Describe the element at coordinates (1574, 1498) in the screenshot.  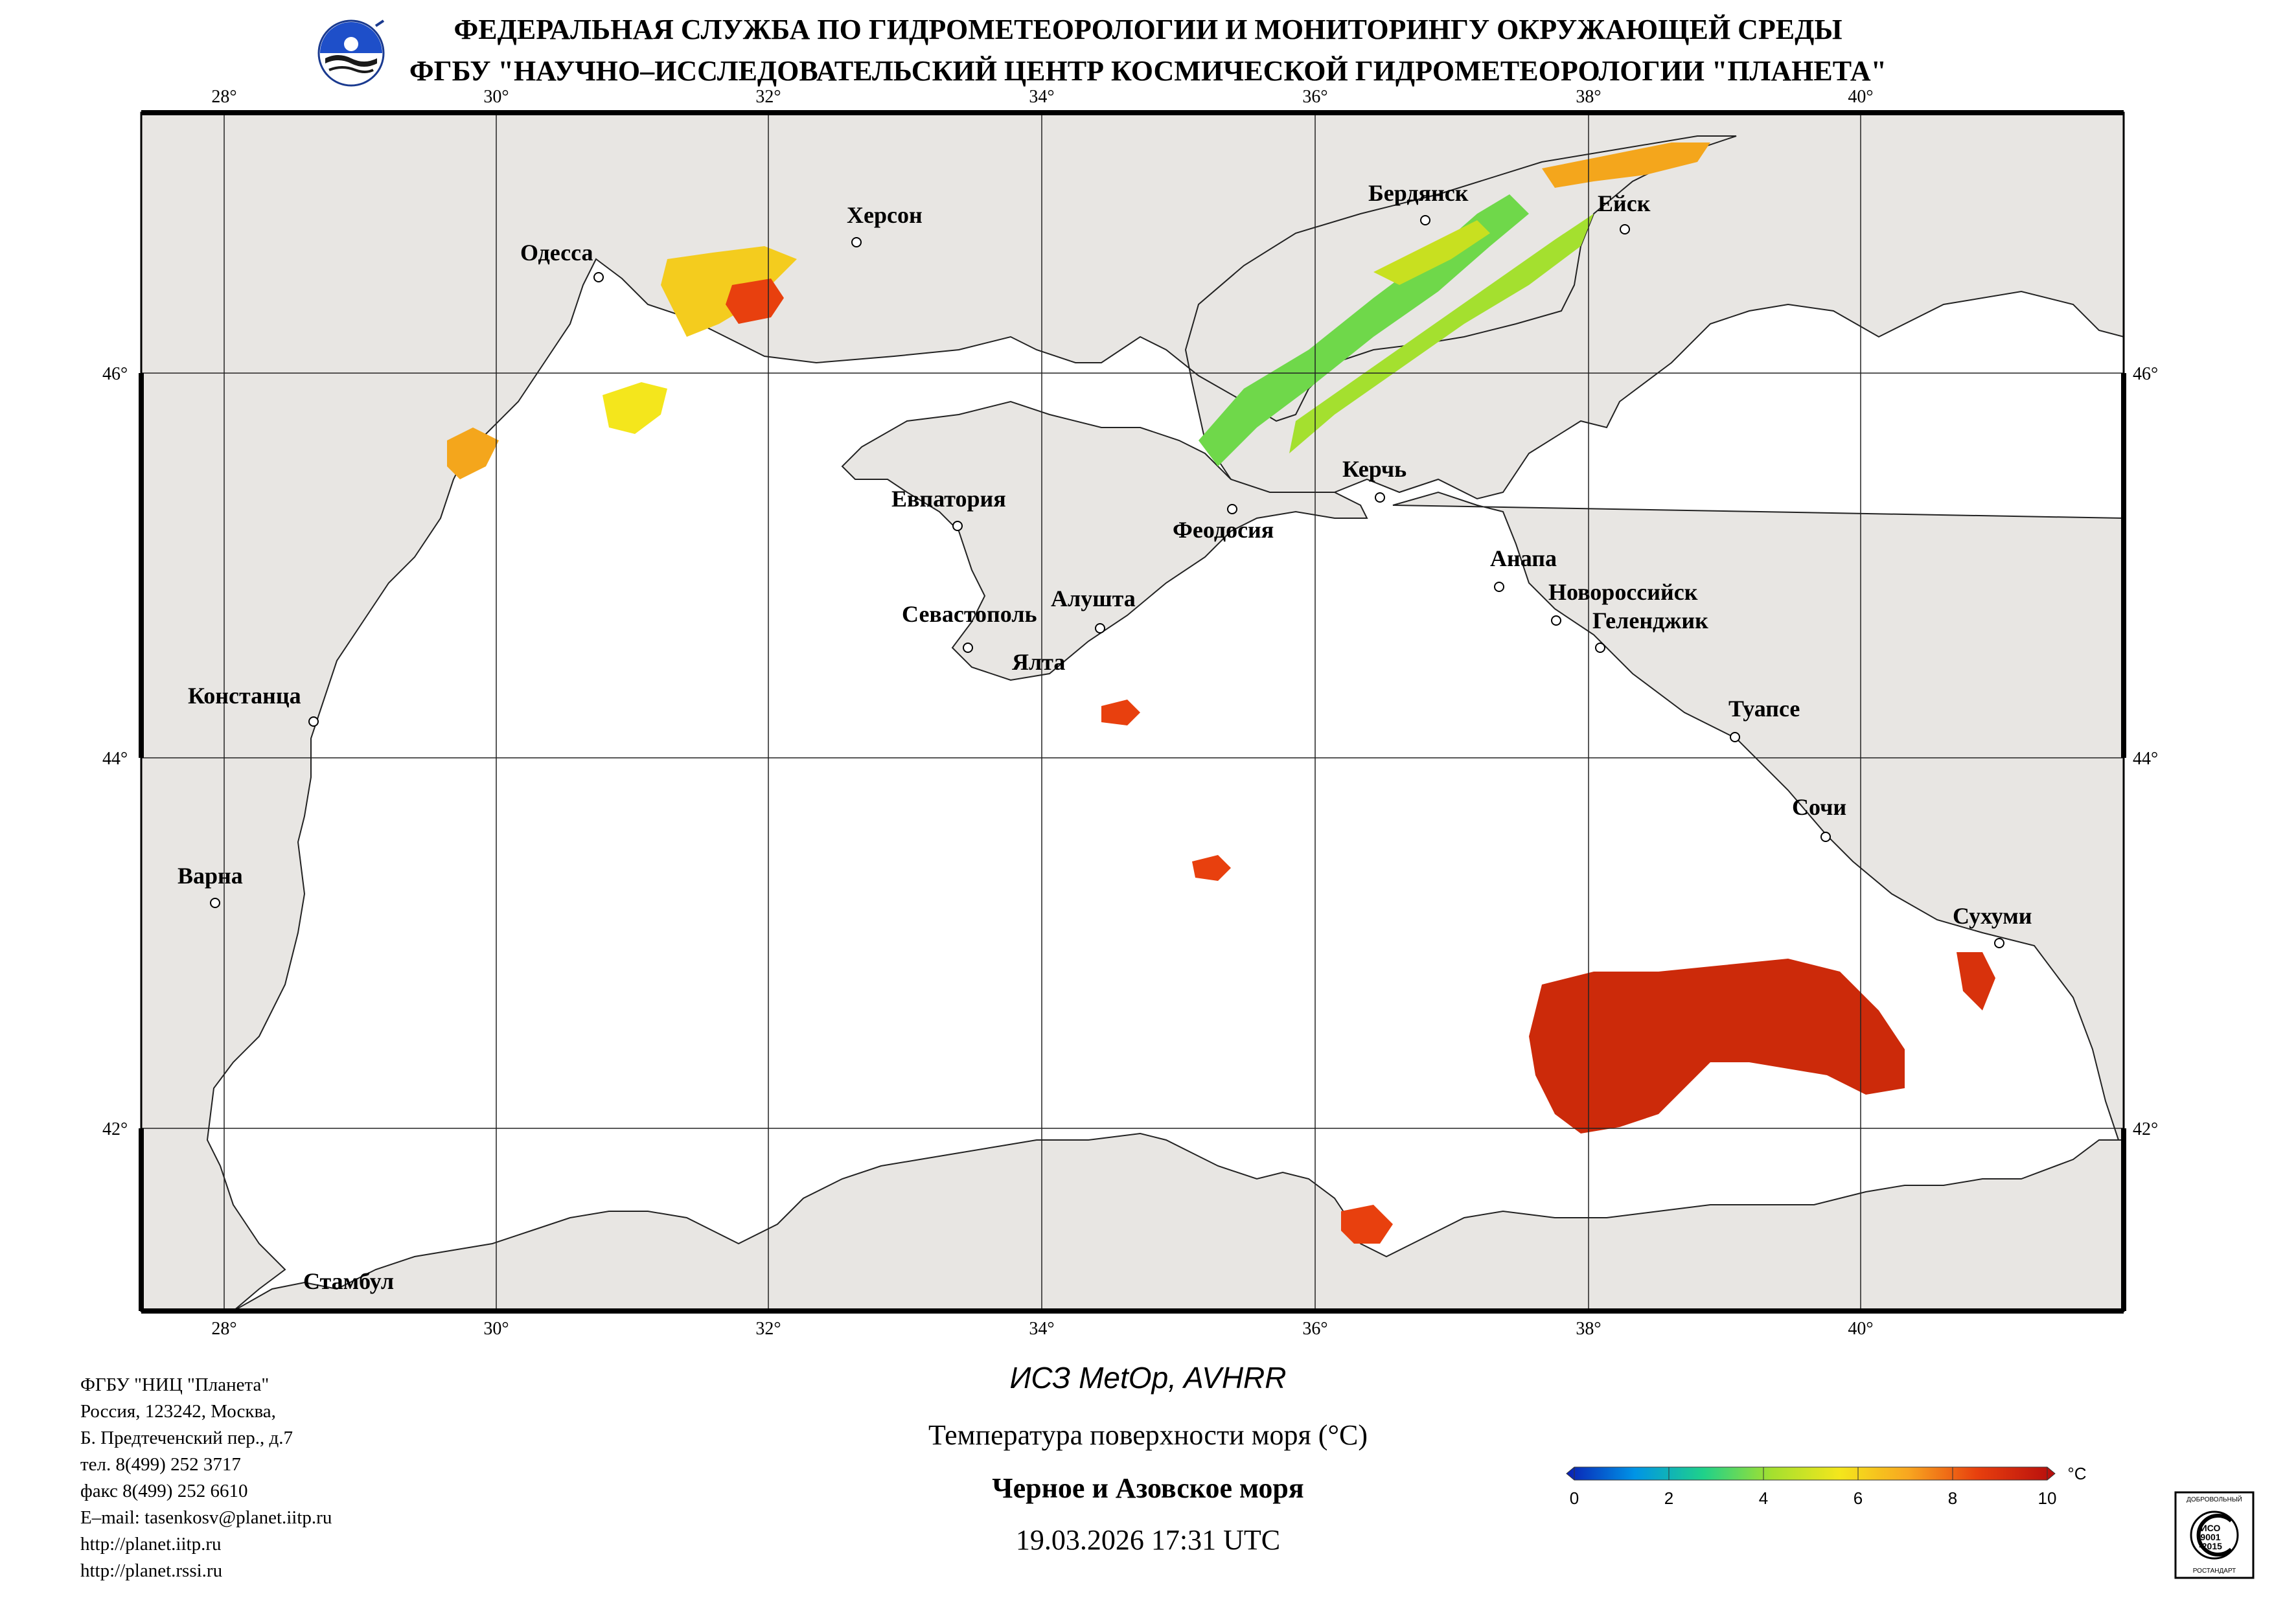
I see `colorbar-tick-label: 0` at that location.